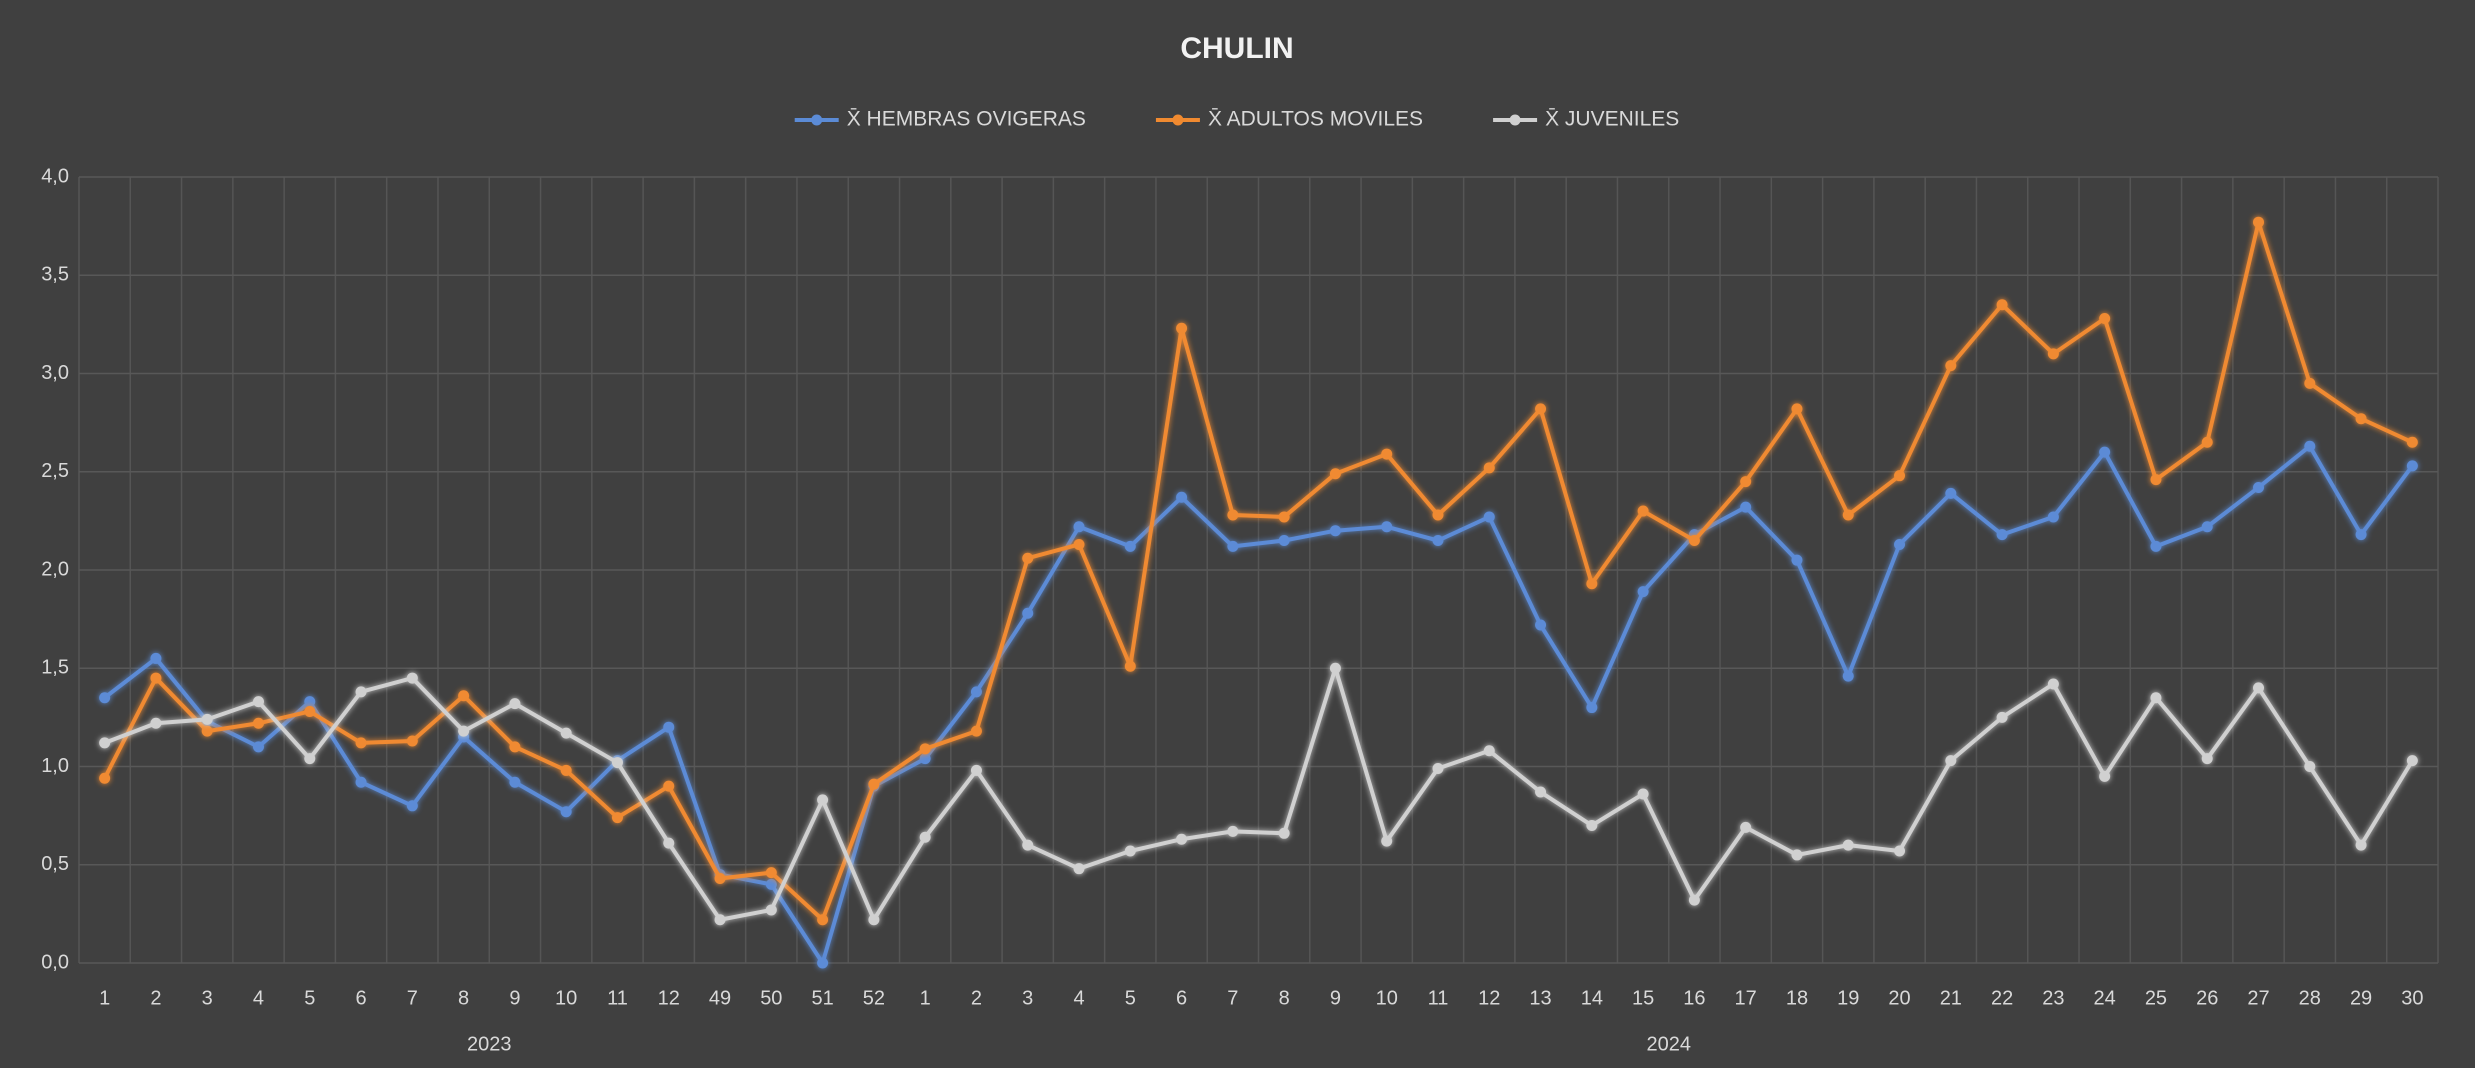 The image size is (2475, 1068). Describe the element at coordinates (2156, 998) in the screenshot. I see `x-tick-label: 25` at that location.